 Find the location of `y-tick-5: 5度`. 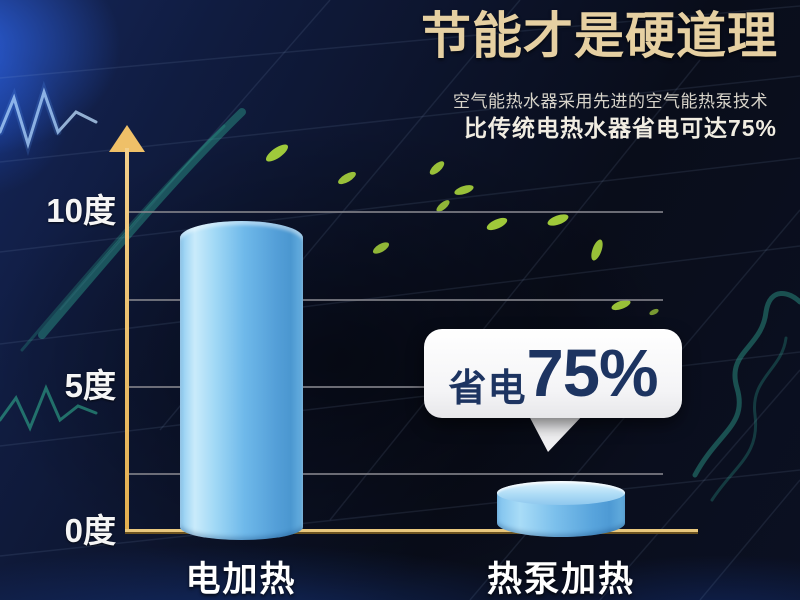

y-tick-5: 5度 is located at coordinates (90, 385).